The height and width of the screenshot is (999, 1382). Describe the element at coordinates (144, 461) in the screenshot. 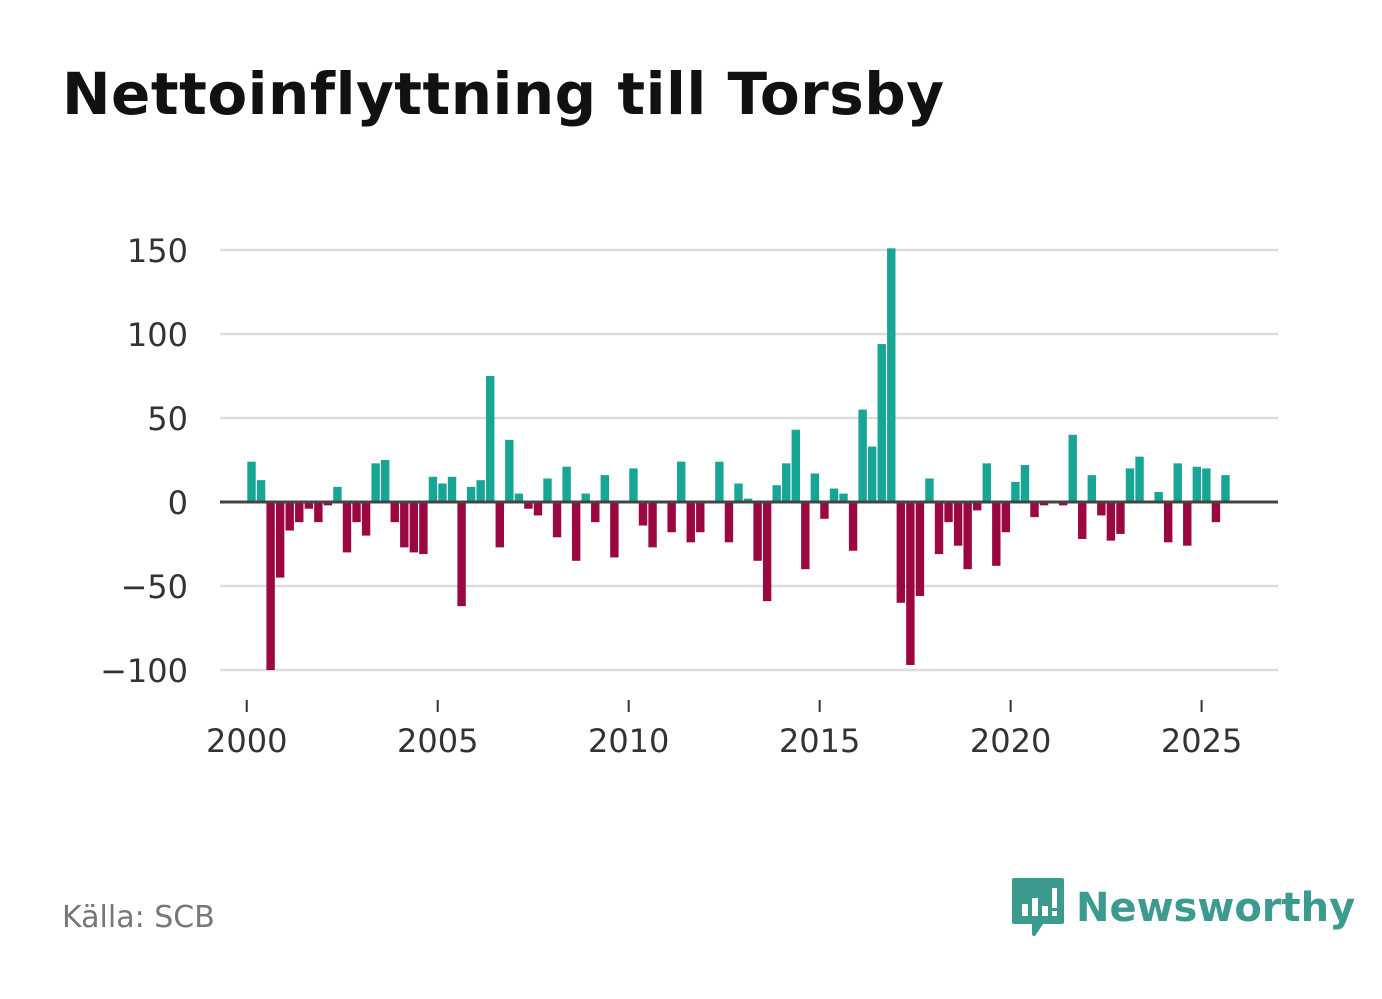

I see `y-axis-tick-labels: 150 100 50 0 −50 −100` at that location.